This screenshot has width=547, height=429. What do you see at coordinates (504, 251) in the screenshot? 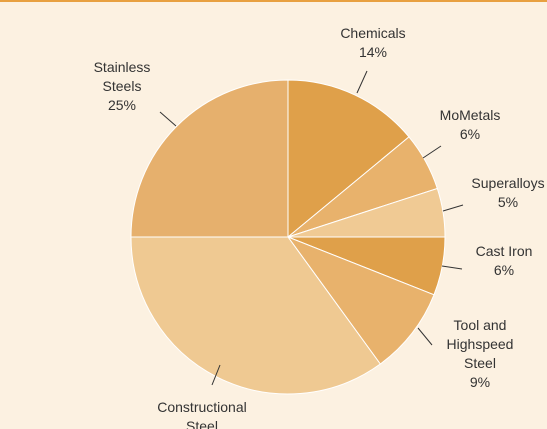
I see `slice-label-line: Cast Iron` at bounding box center [504, 251].